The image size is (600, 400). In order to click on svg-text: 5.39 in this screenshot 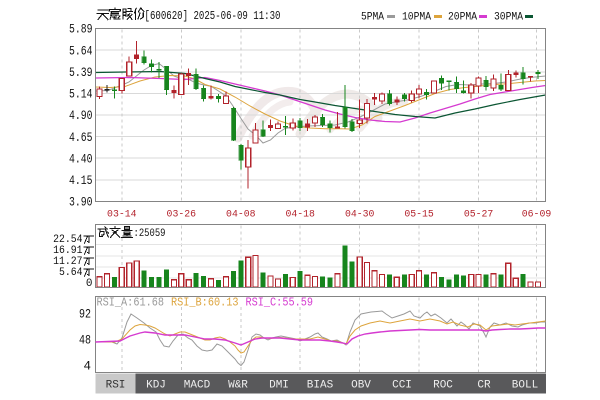, I will do `click(81, 72)`.